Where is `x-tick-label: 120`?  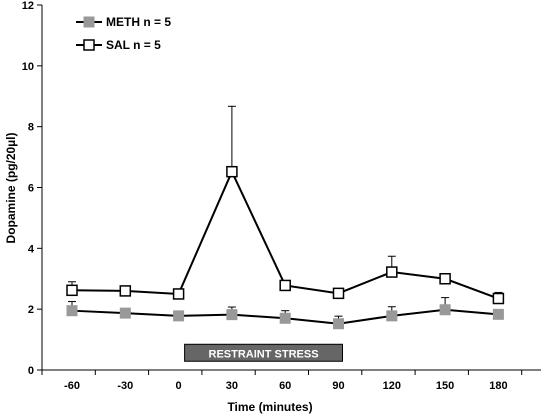
x-tick-label: 120 is located at coordinates (392, 386).